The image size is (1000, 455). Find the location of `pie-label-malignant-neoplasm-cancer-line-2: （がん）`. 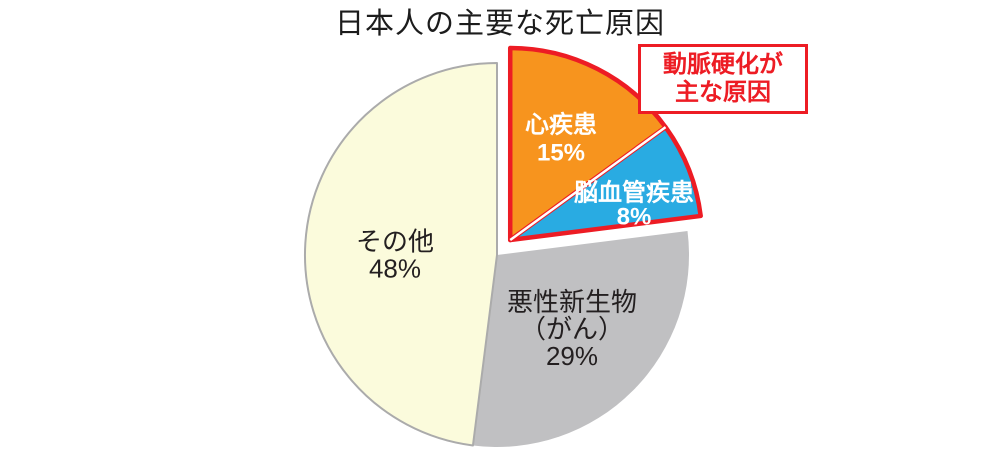

pie-label-malignant-neoplasm-cancer-line-2: （がん） is located at coordinates (572, 329).